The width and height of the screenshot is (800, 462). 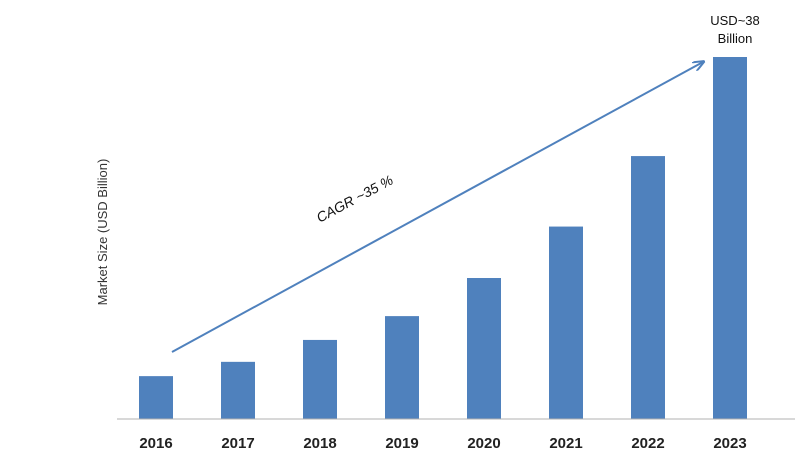 What do you see at coordinates (484, 348) in the screenshot?
I see `bar-2020` at bounding box center [484, 348].